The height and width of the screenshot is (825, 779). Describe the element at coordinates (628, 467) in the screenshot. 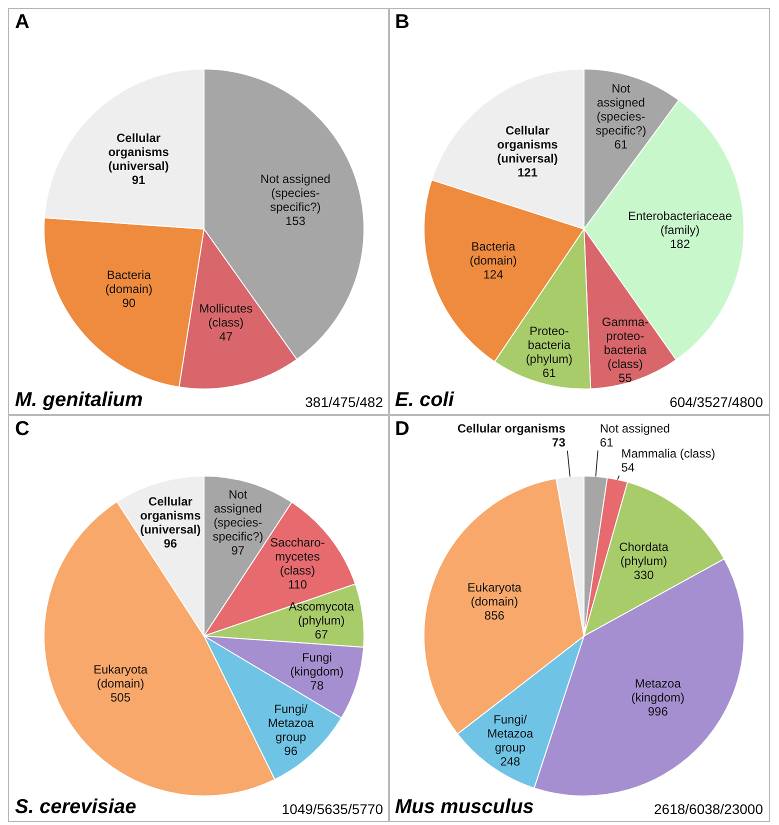

I see `data-label: 54` at that location.